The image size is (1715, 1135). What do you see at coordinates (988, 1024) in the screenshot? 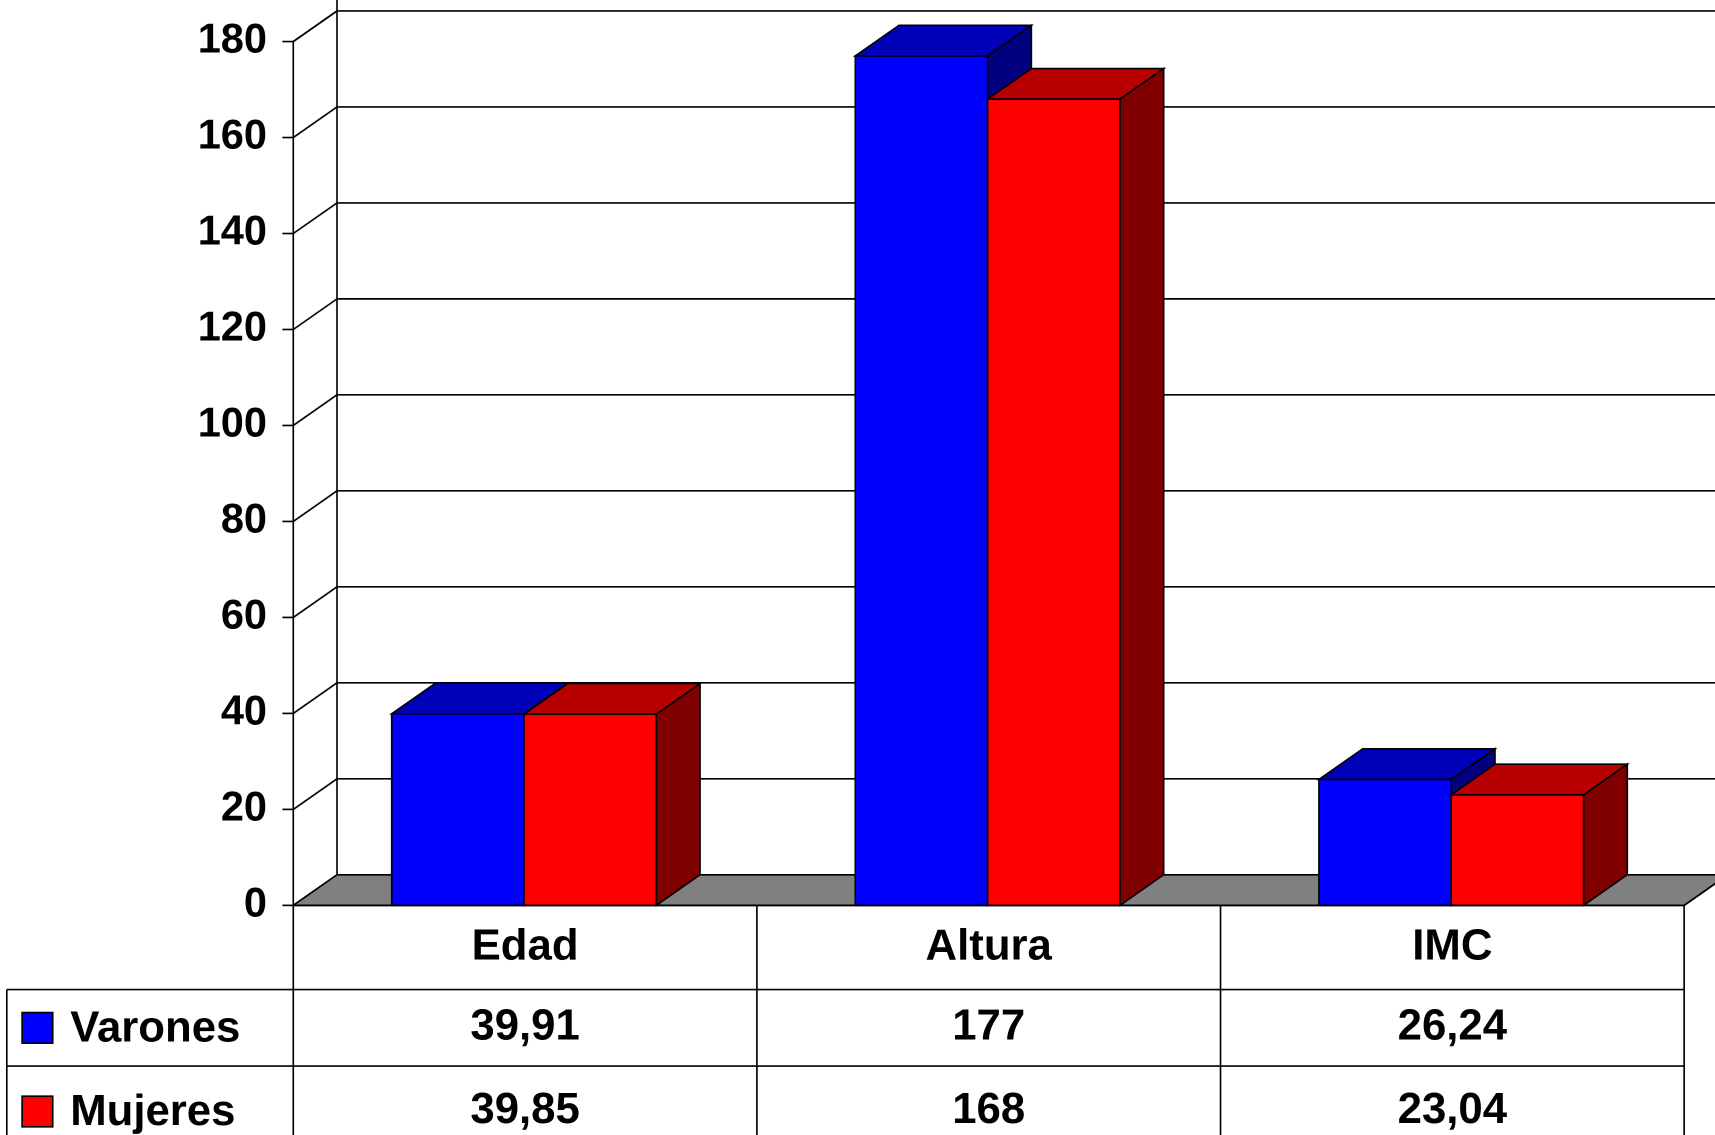
I see `table-value: 177` at bounding box center [988, 1024].